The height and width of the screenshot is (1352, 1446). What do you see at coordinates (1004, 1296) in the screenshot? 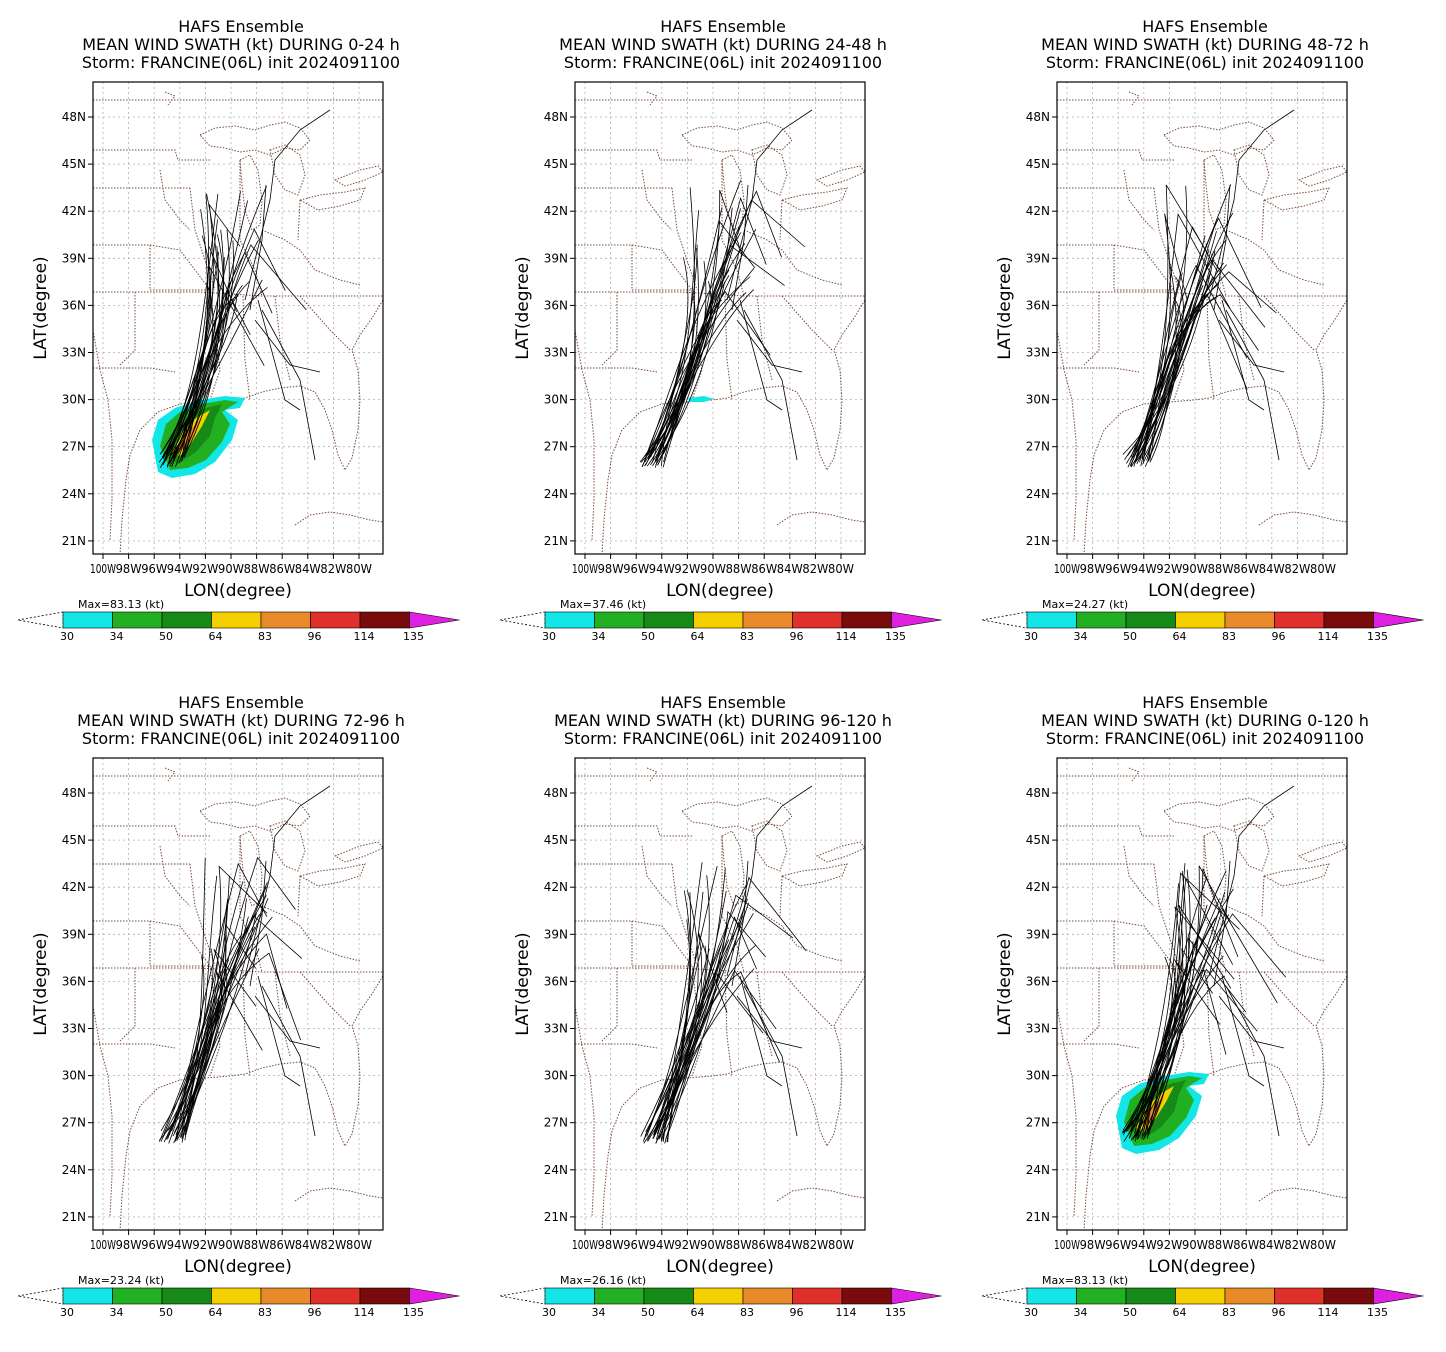
I see `colorbar-lower-extend` at bounding box center [1004, 1296].